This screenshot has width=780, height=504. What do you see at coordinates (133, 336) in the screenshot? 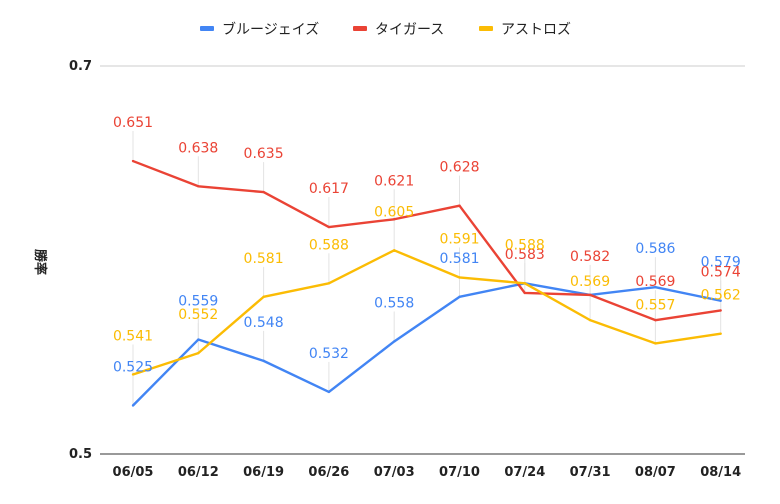
I see `data-label: 0.541` at bounding box center [133, 336].